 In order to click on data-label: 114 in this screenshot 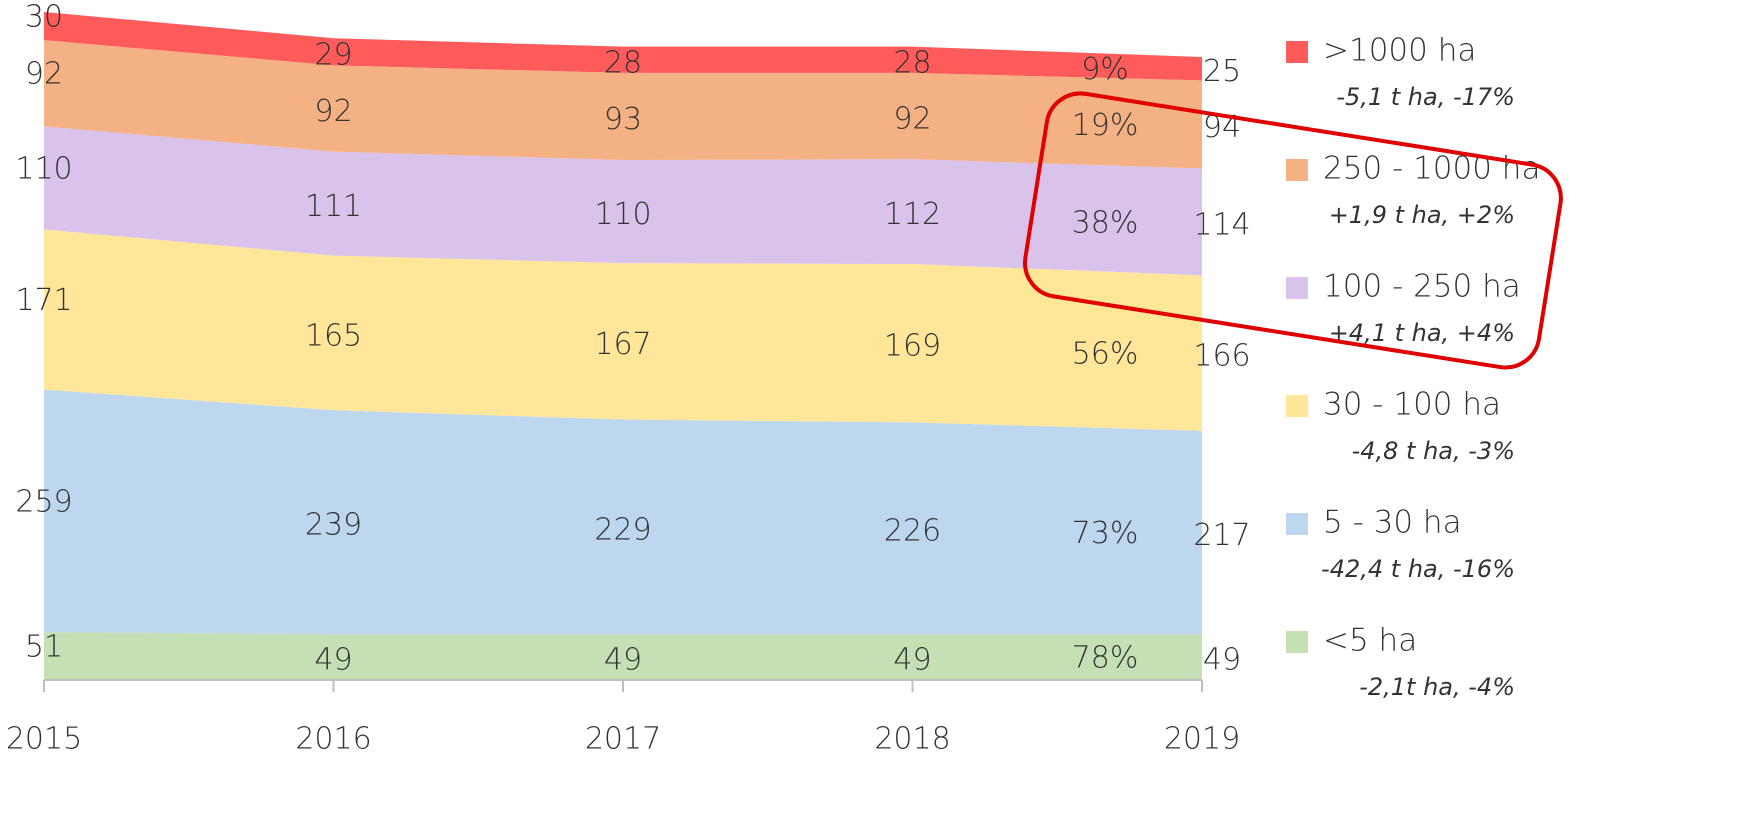, I will do `click(1221, 224)`.